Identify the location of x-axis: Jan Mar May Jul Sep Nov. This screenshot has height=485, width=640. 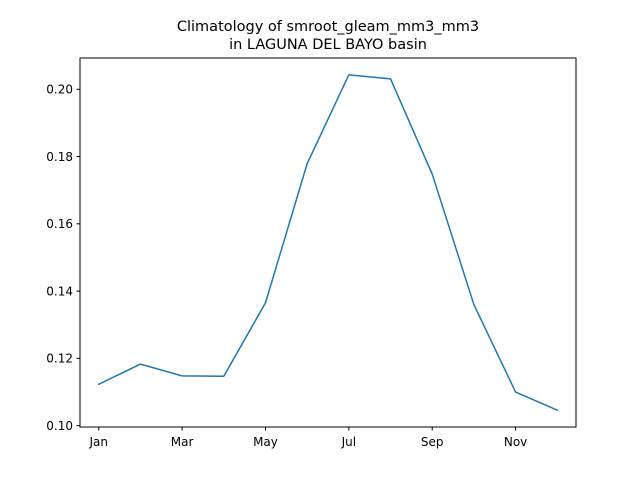
(308, 438).